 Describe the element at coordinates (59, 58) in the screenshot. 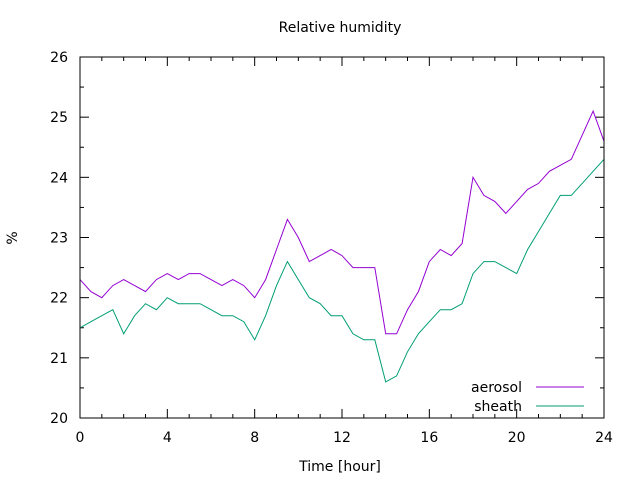

I see `y-tick-label: 26` at that location.